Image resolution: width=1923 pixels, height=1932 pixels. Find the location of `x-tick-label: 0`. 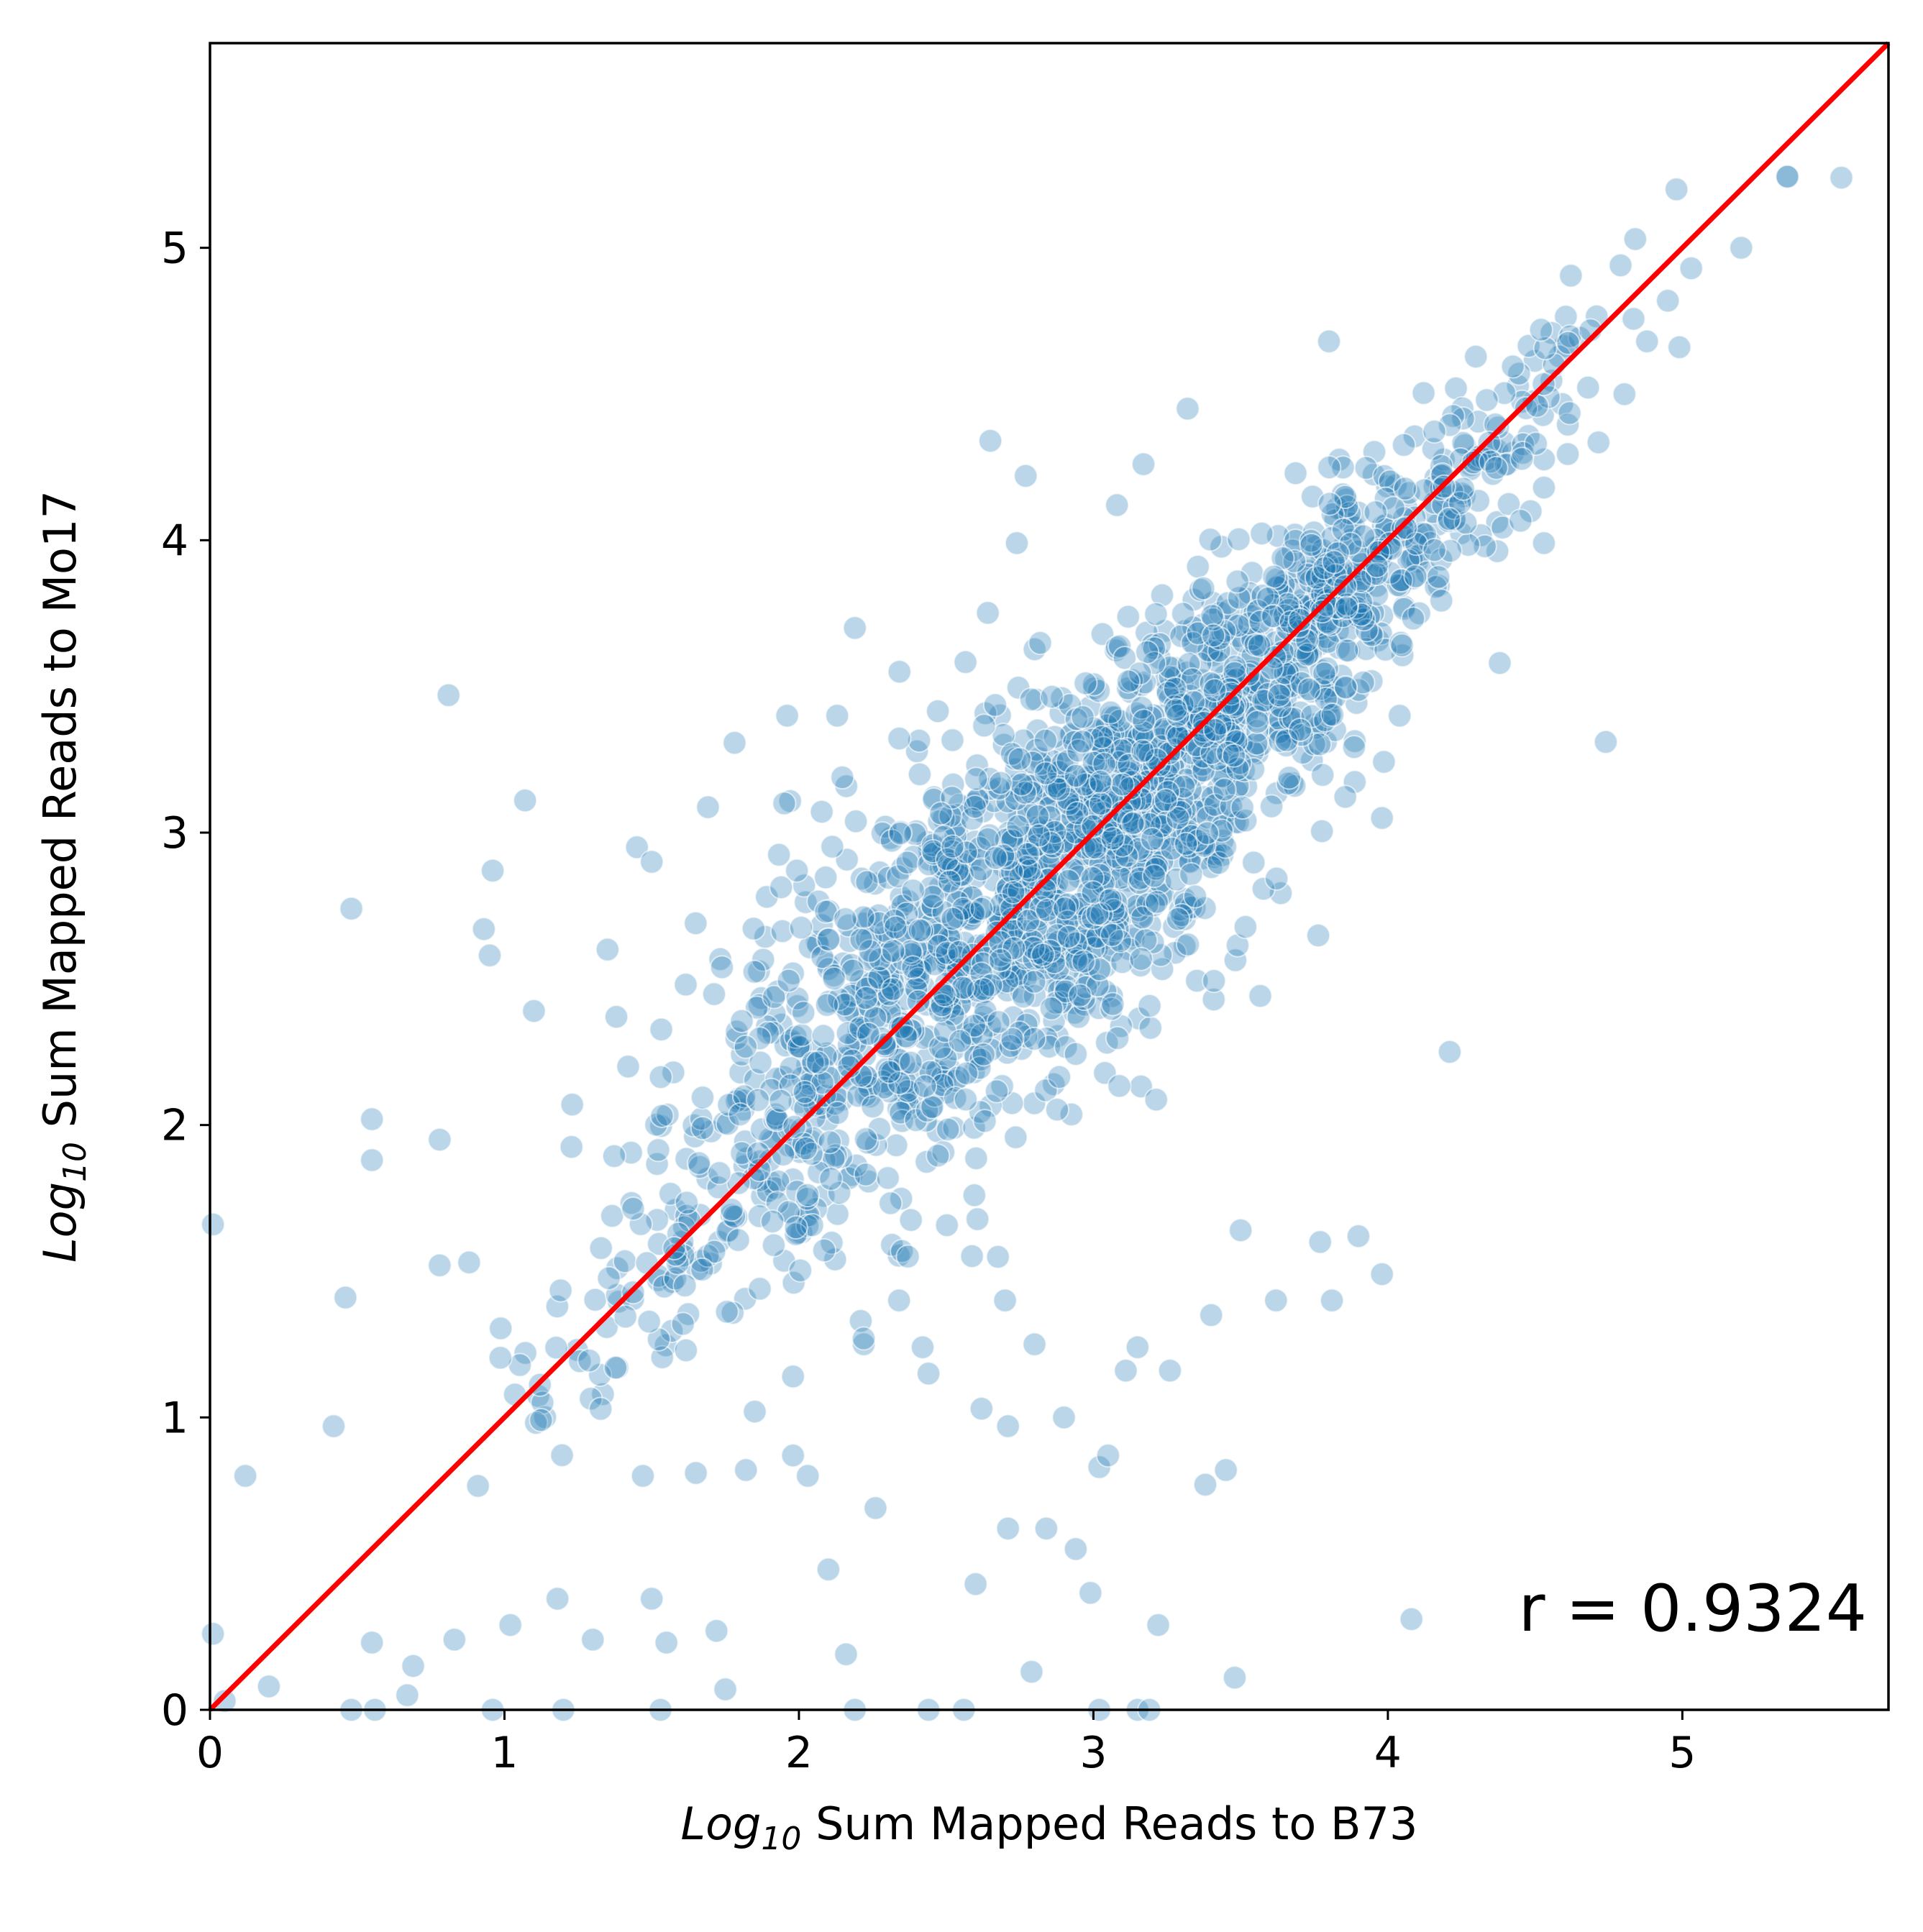

x-tick-label: 0 is located at coordinates (210, 1753).